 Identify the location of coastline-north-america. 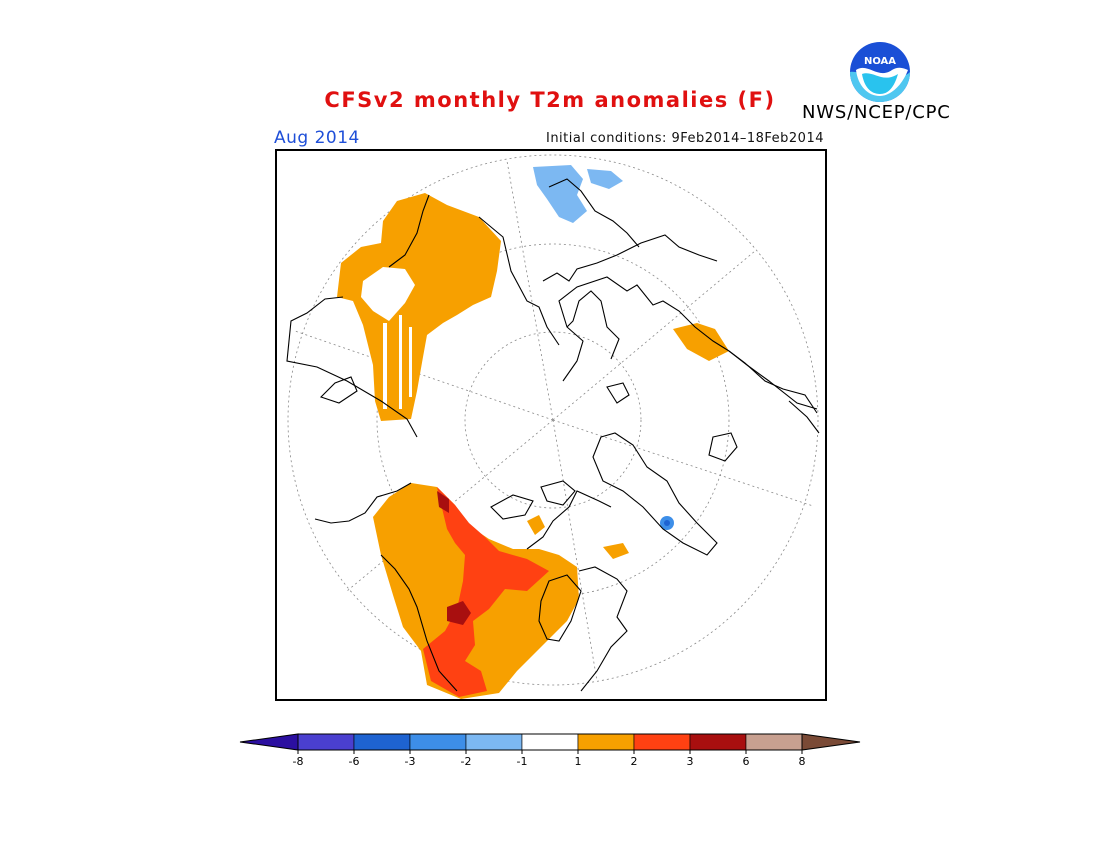
(577, 591).